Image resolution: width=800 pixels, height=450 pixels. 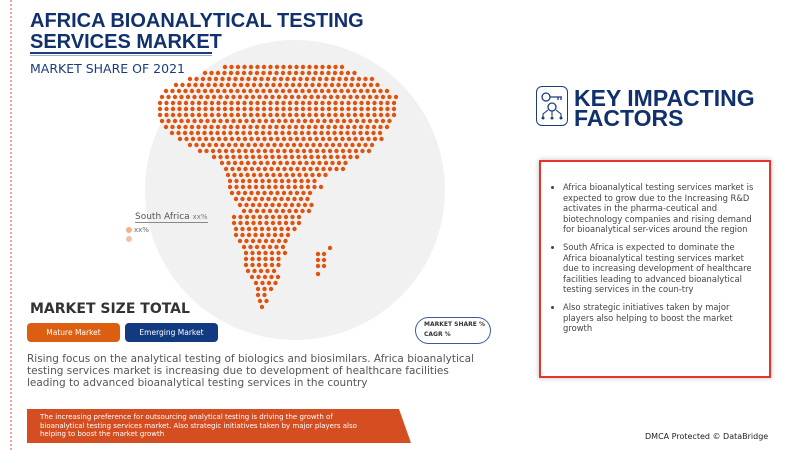 What do you see at coordinates (107, 68) in the screenshot?
I see `page-subtitle: MARKET SHARE OF 2021` at bounding box center [107, 68].